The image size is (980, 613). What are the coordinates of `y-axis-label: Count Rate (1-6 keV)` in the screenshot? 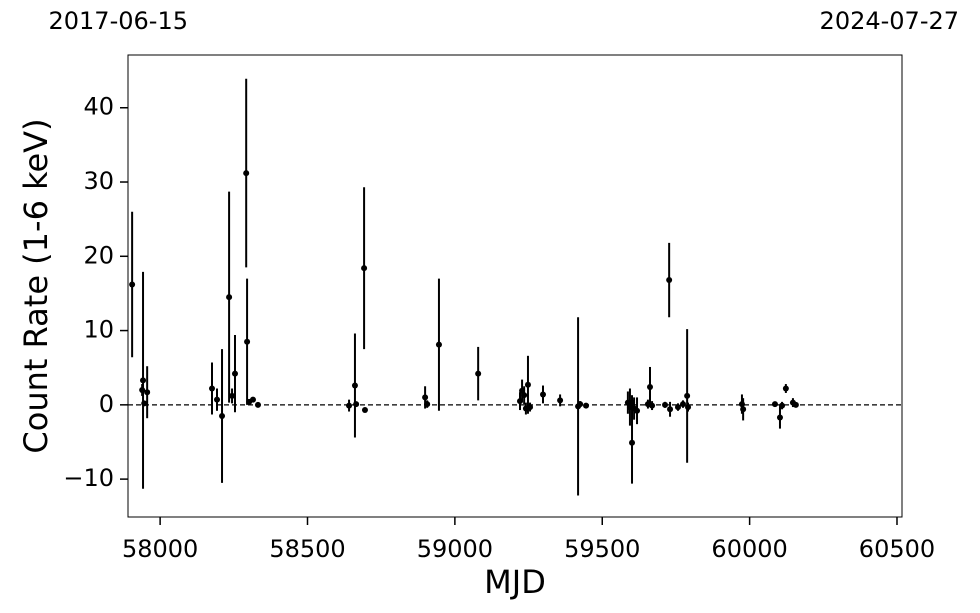 It's located at (36, 285).